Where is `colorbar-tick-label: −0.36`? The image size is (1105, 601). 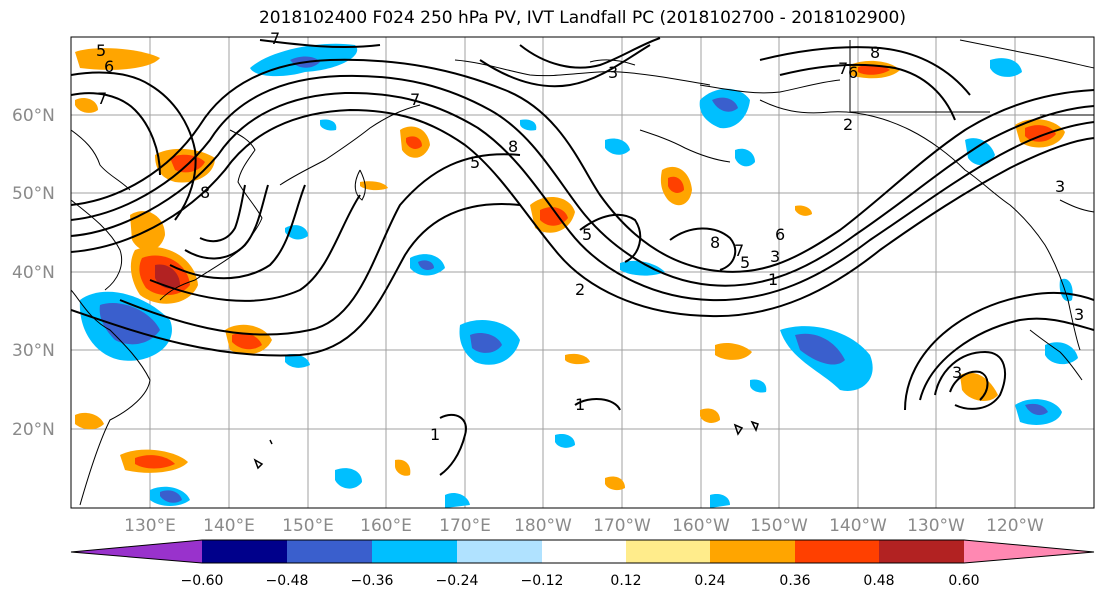 colorbar-tick-label: −0.36 is located at coordinates (372, 581).